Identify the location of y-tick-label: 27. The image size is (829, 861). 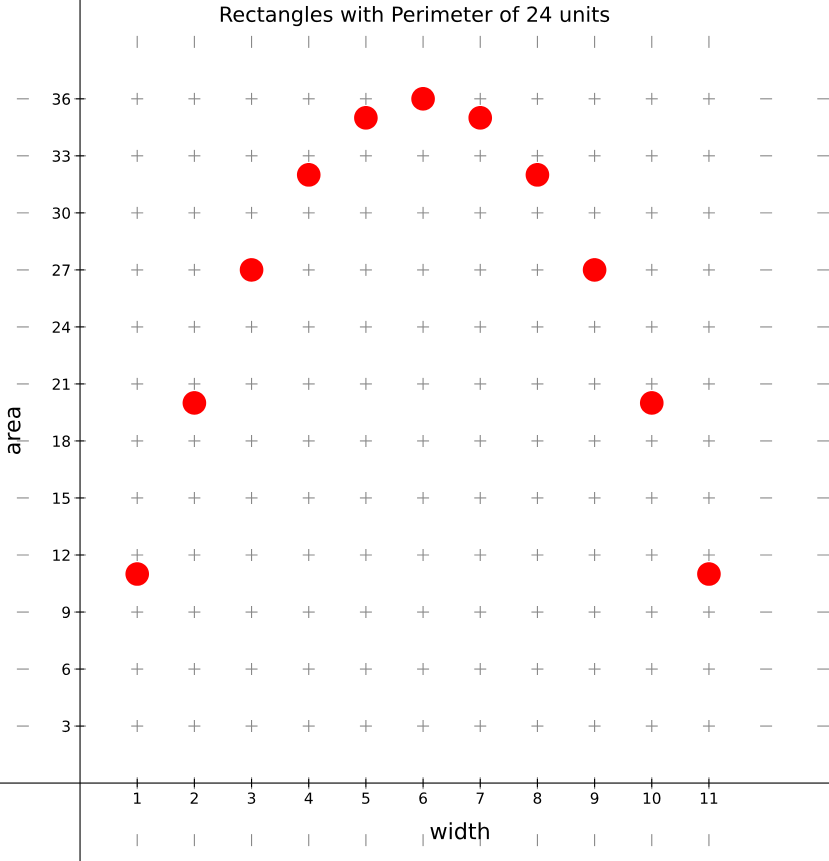
(61, 270).